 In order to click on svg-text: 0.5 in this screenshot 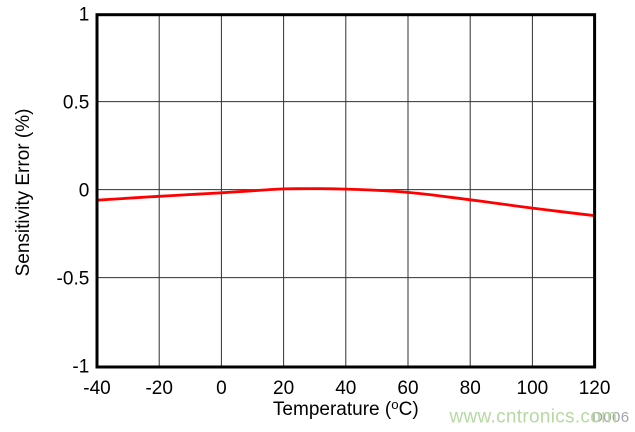, I will do `click(76, 103)`.